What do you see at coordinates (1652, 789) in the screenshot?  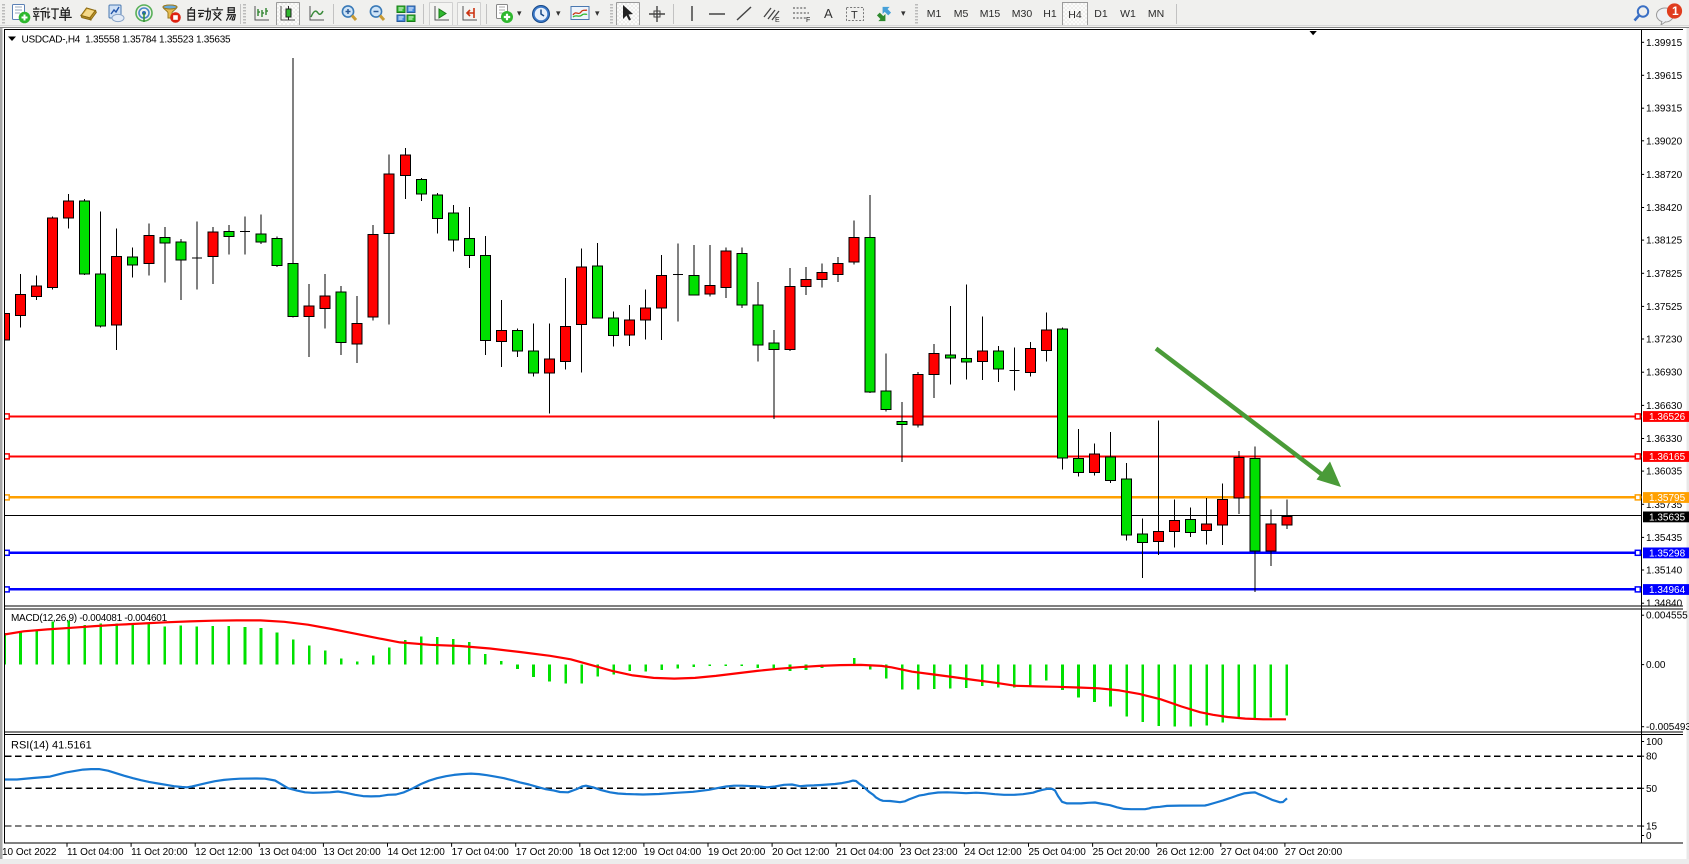 I see `svg-text: 50` at bounding box center [1652, 789].